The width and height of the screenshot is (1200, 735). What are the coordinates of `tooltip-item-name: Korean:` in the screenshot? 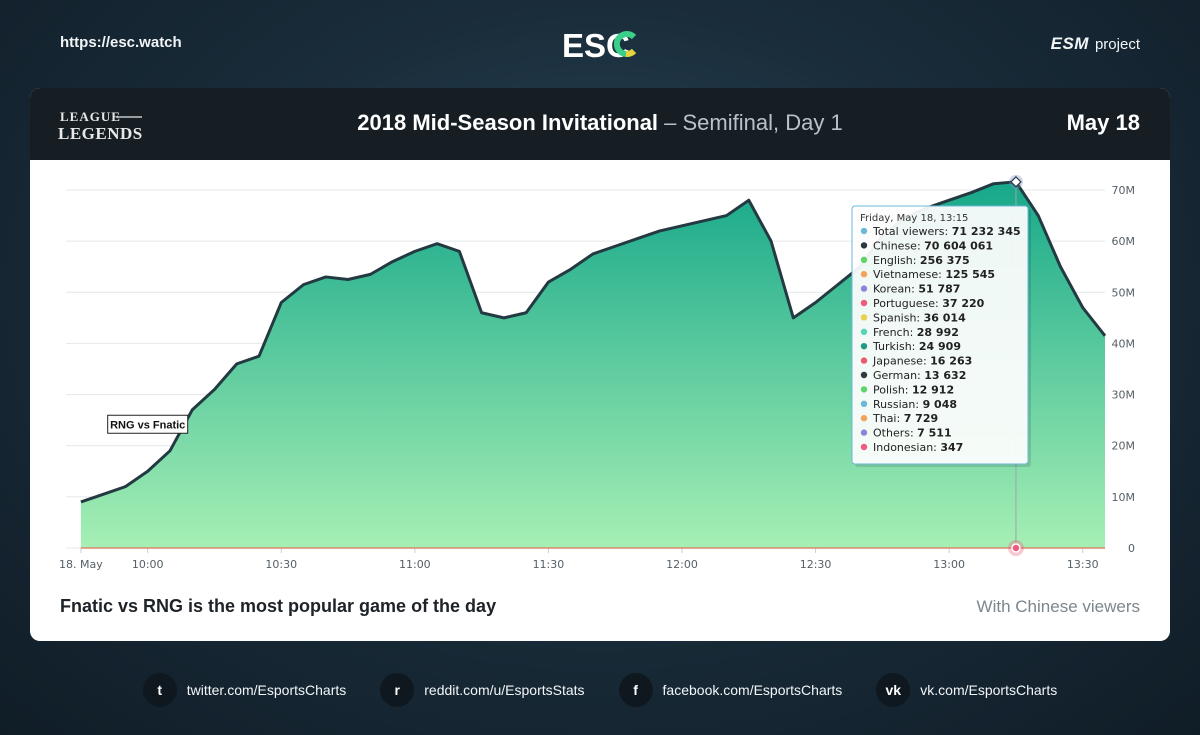 It's located at (895, 289).